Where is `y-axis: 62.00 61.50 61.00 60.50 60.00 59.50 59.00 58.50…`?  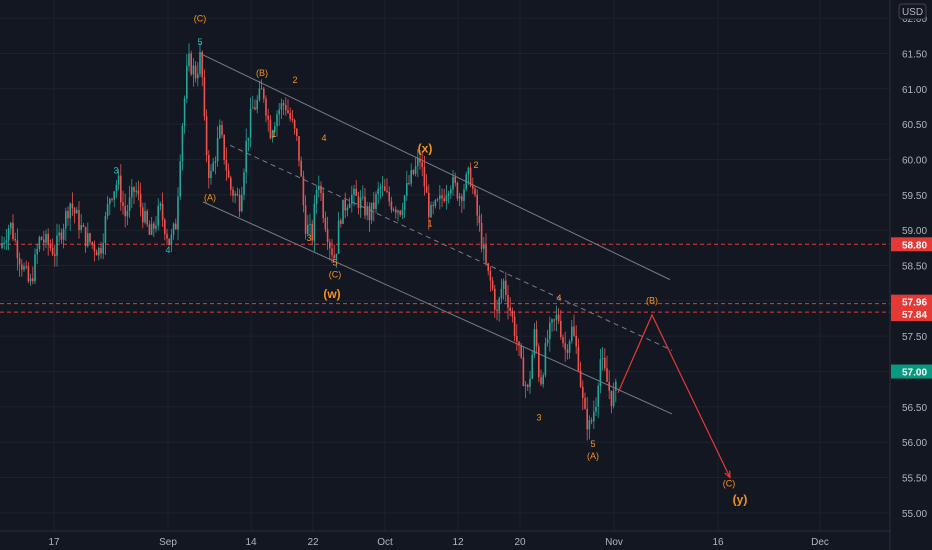 y-axis: 62.00 61.50 61.00 60.50 60.00 59.50 59.00 58.50… is located at coordinates (911, 267).